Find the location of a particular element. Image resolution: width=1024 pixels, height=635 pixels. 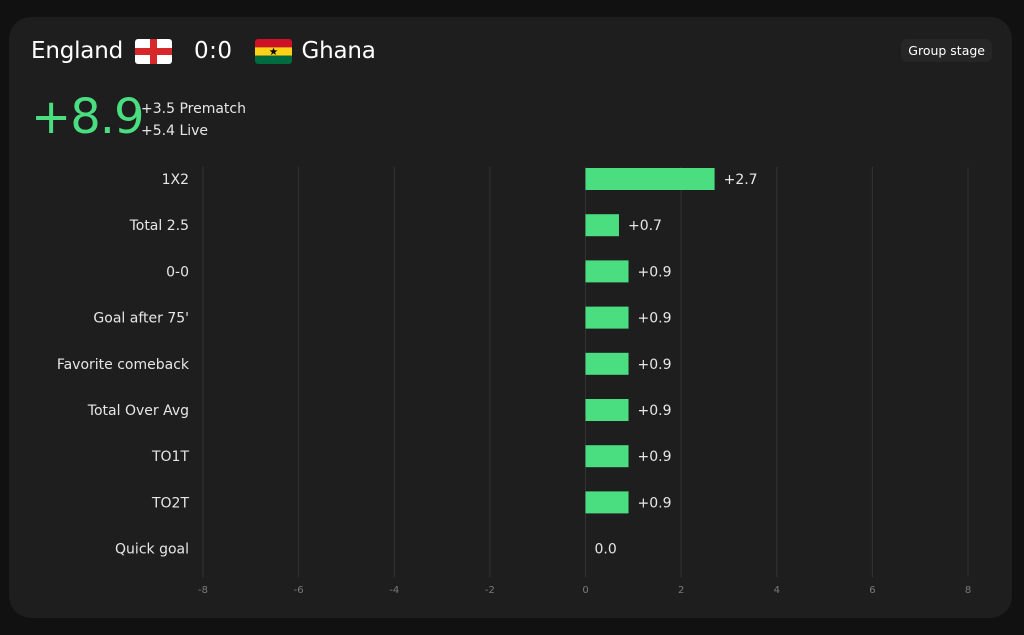

category-label: 1X2 is located at coordinates (175, 180).